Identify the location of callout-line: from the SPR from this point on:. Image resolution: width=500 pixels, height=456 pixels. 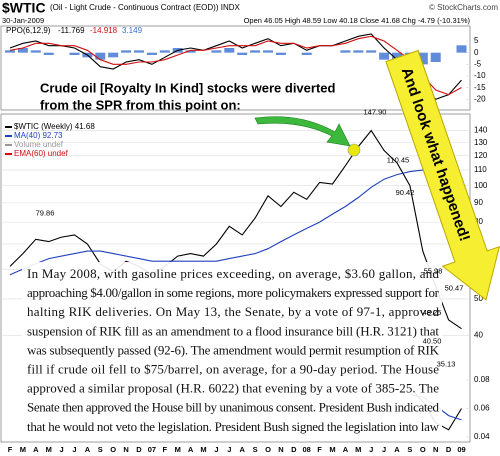
(140, 104).